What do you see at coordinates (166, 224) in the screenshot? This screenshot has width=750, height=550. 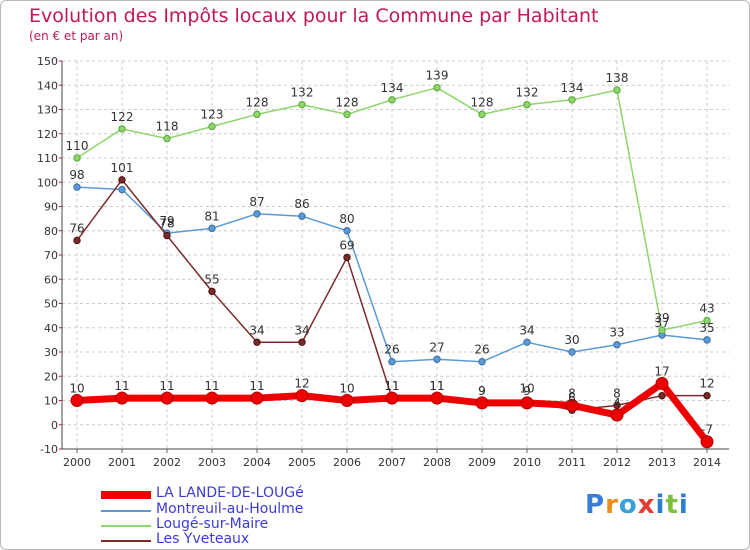 I see `data-label-les-yveteaux: 78` at bounding box center [166, 224].